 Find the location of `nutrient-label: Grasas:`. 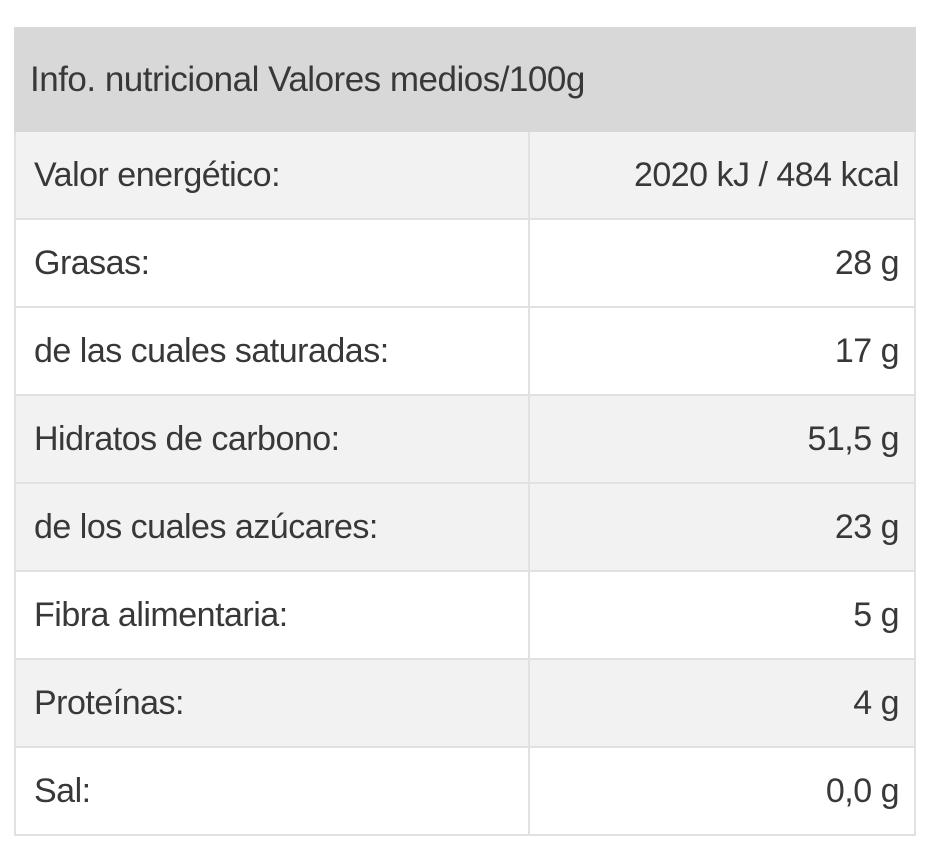

nutrient-label: Grasas: is located at coordinates (273, 263).